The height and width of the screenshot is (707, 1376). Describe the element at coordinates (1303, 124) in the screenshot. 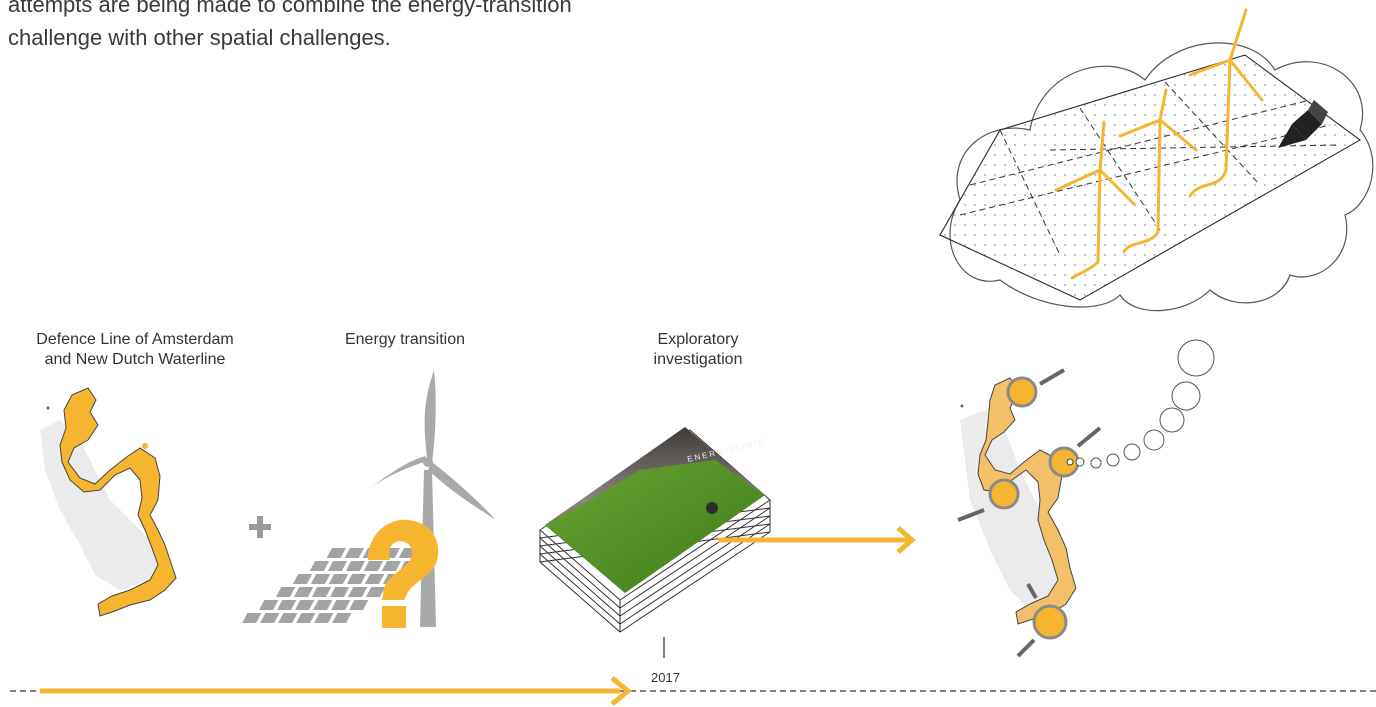

I see `pencil-icon` at that location.